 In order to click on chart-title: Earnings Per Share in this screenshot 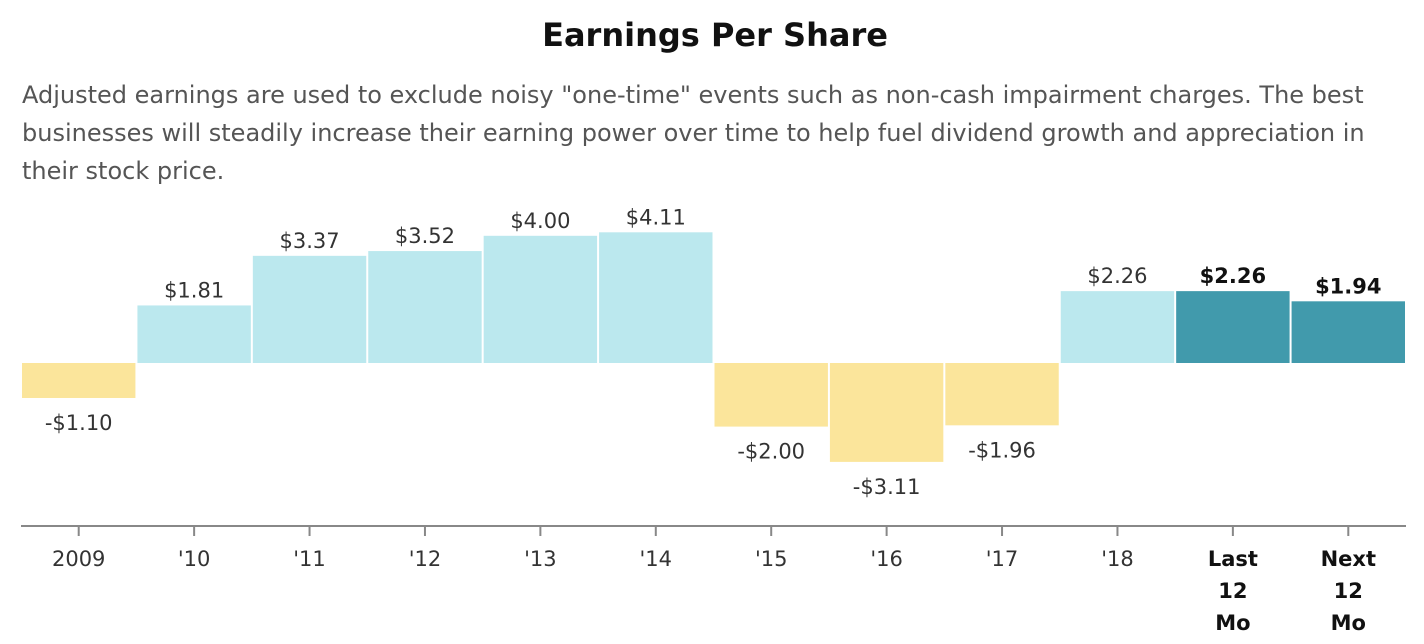, I will do `click(715, 35)`.